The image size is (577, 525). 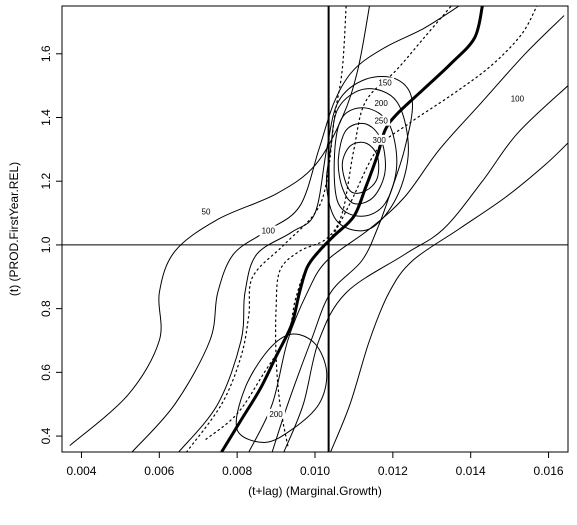 I want to click on y-tick-label: 1.4, so click(x=46, y=117).